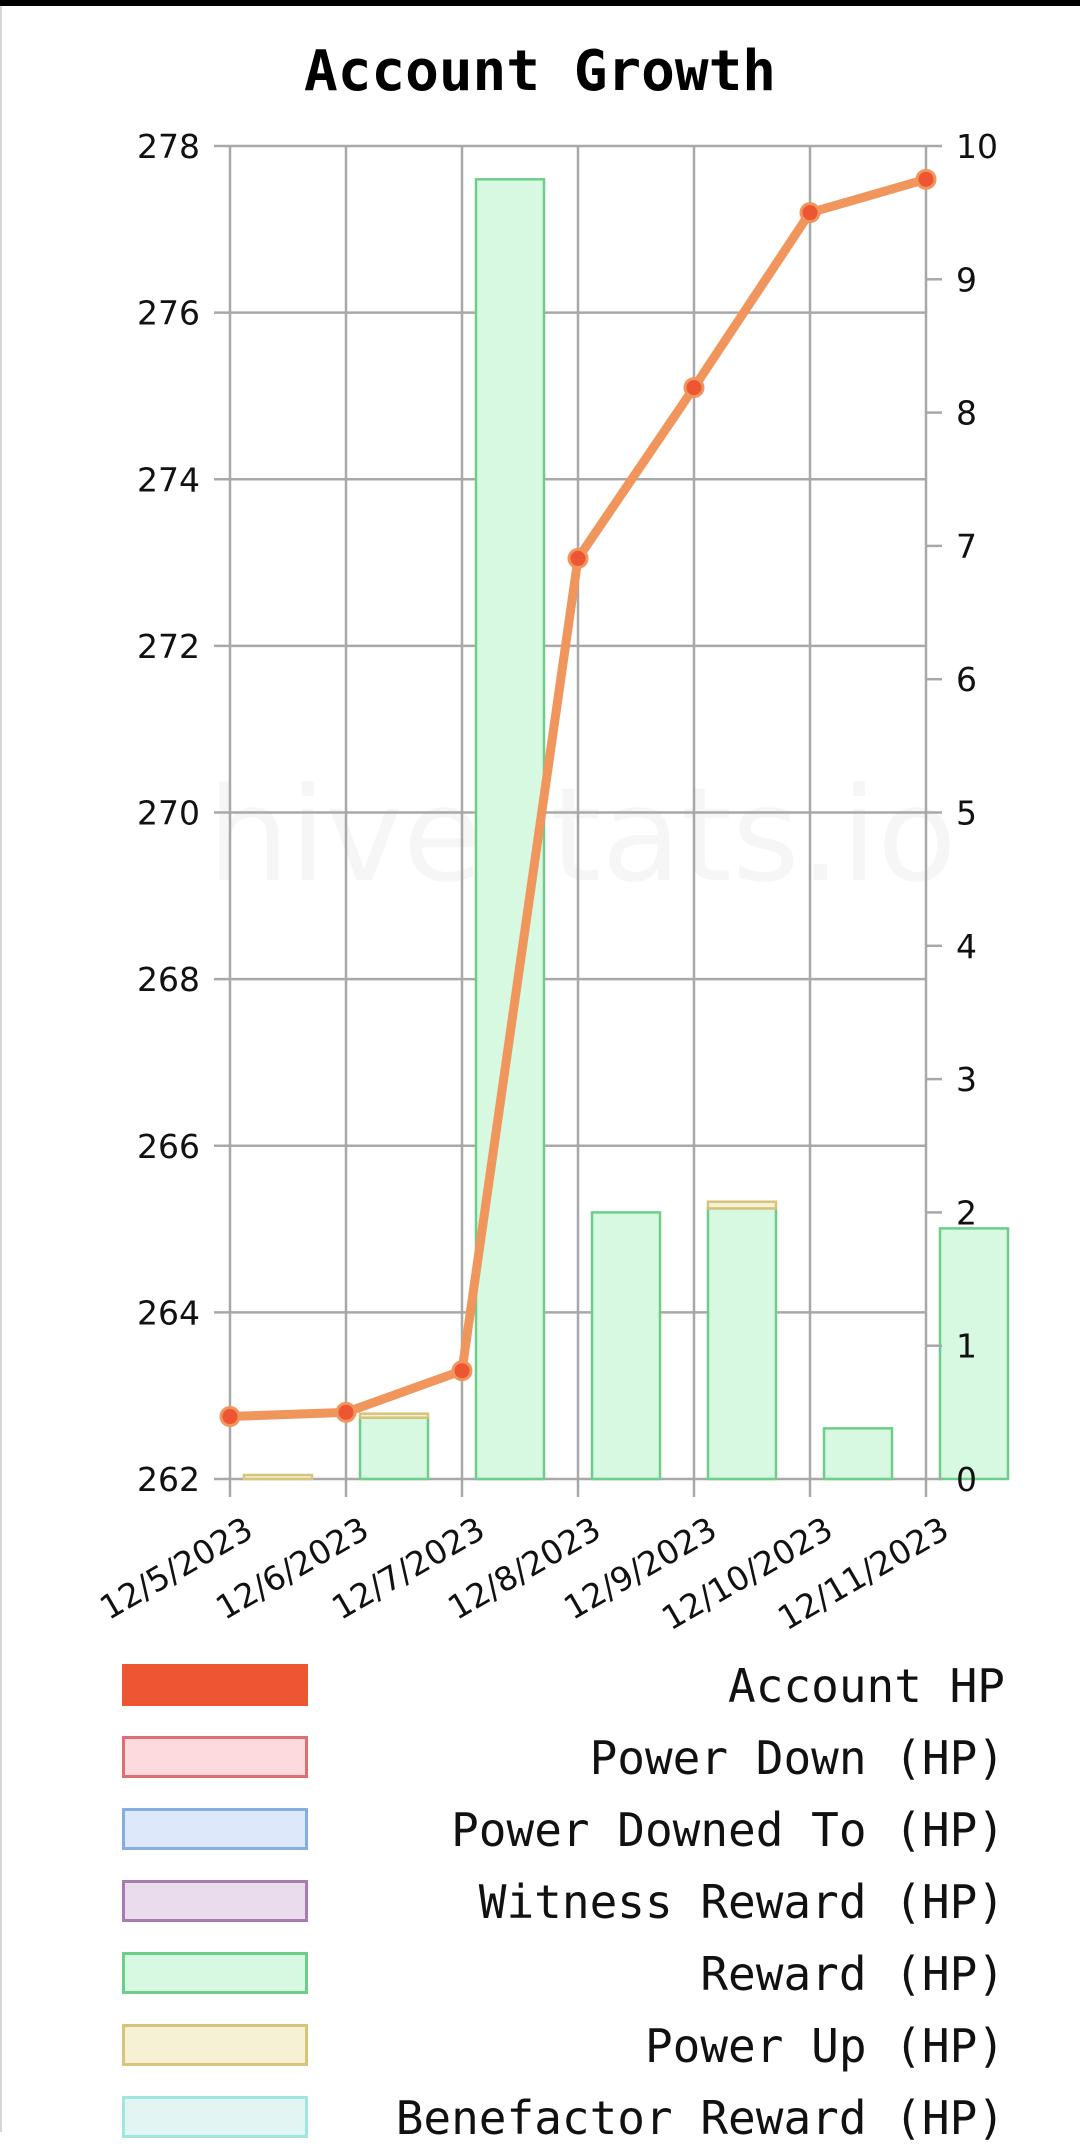  Describe the element at coordinates (966, 679) in the screenshot. I see `y-right-tick-label: 6` at that location.